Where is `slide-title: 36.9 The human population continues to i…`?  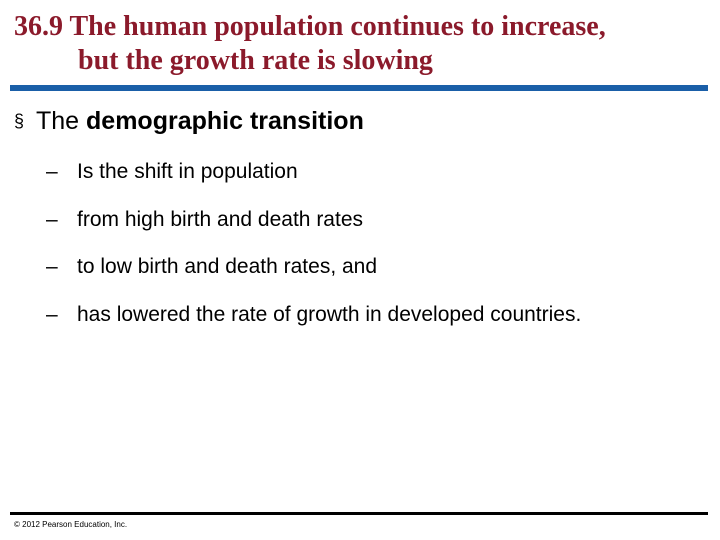
slide-title: 36.9 The human population continues to i… is located at coordinates (364, 44).